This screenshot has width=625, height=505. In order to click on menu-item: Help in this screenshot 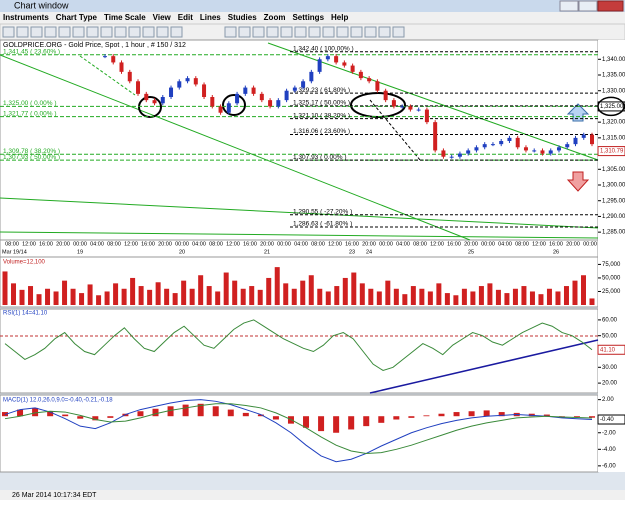, I will do `click(339, 17)`.